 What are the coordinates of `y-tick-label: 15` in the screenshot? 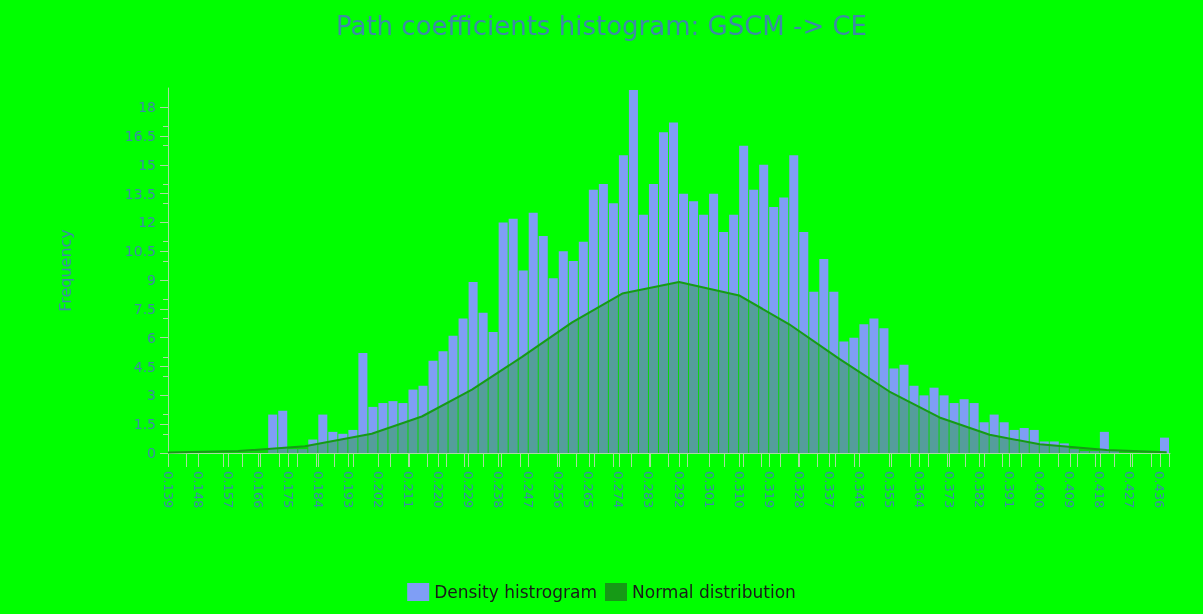 It's located at (147, 164).